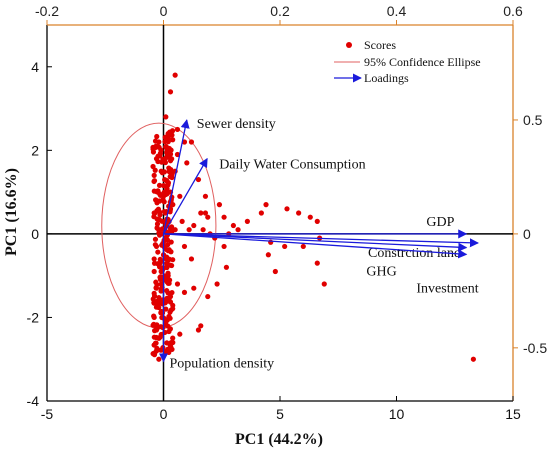 The image size is (550, 457). I want to click on y-tick-label-4: 4, so click(35, 67).